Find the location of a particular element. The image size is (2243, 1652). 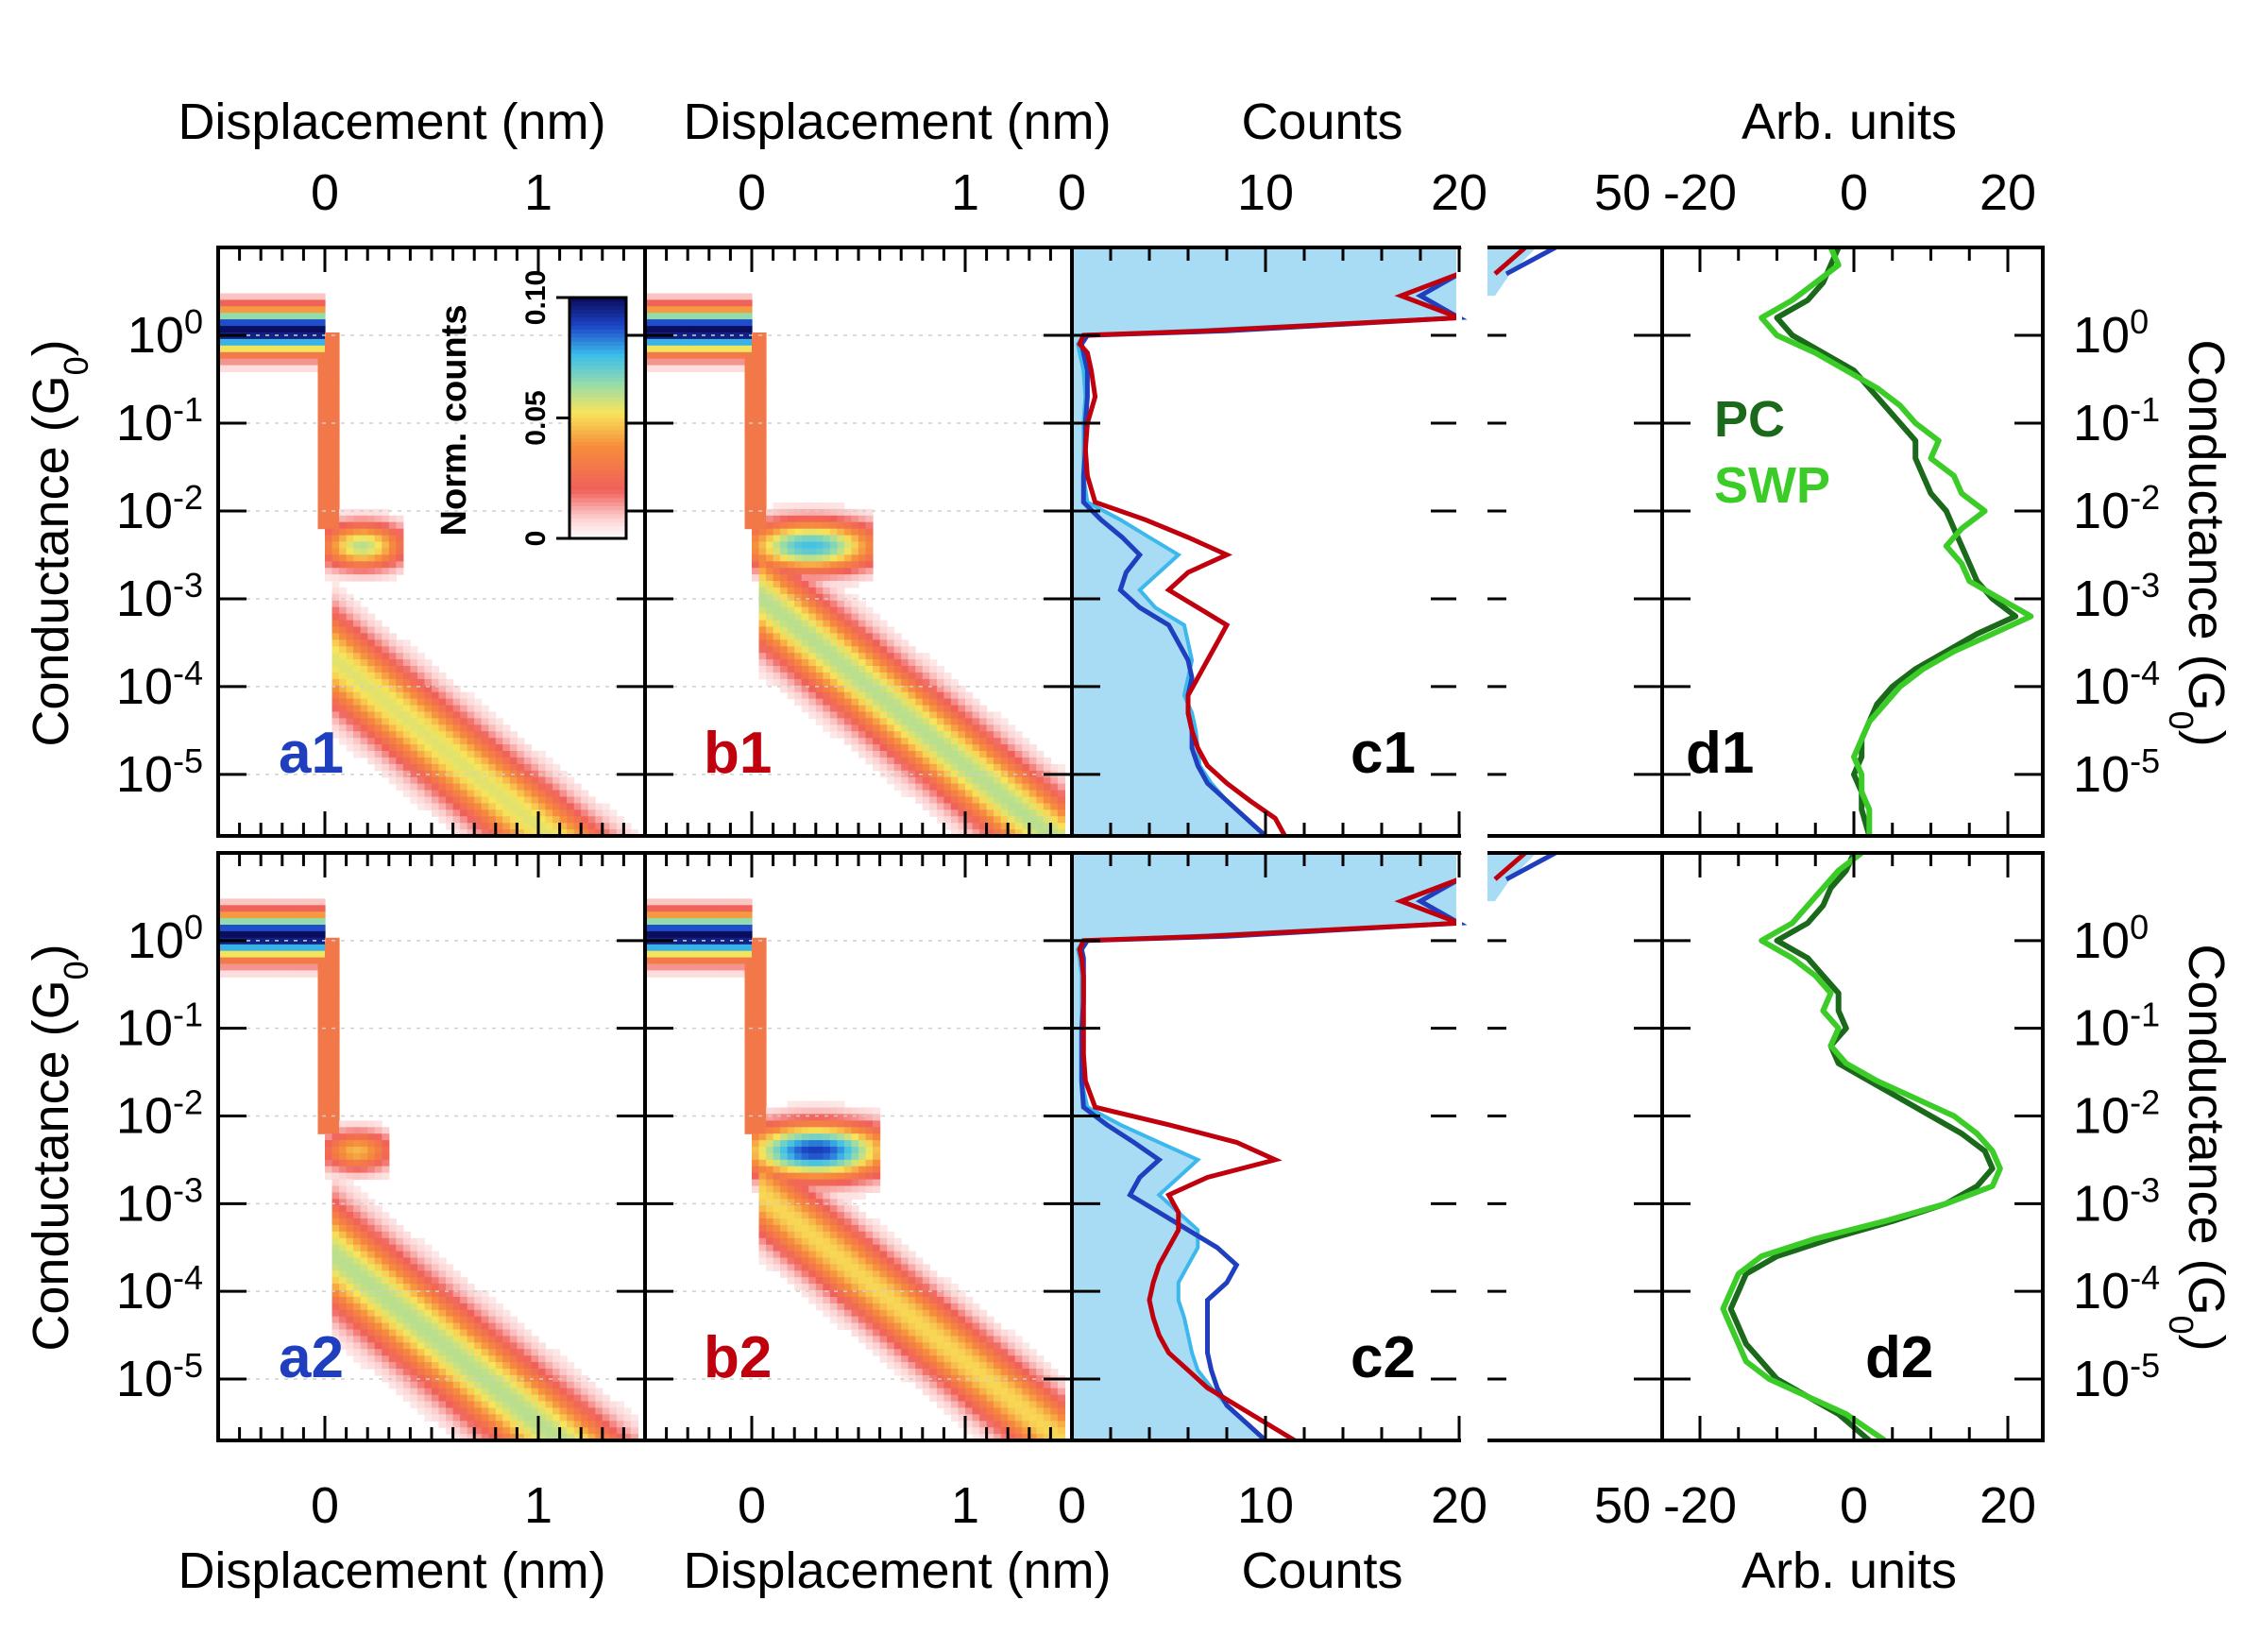

heatmap-a2 is located at coordinates (428, 1169).